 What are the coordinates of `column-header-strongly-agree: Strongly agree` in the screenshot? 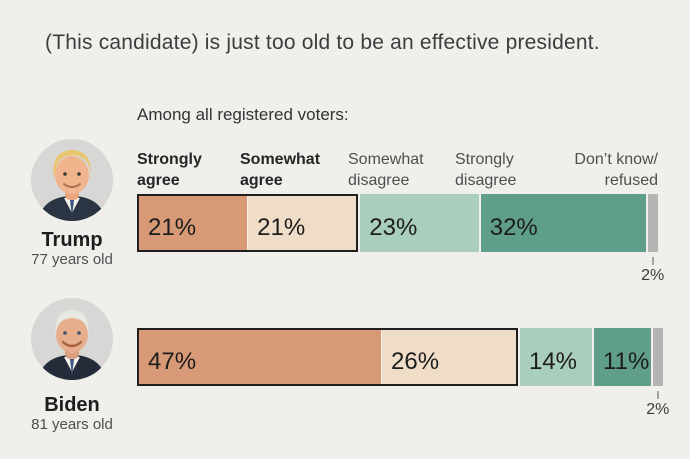 It's located at (169, 170).